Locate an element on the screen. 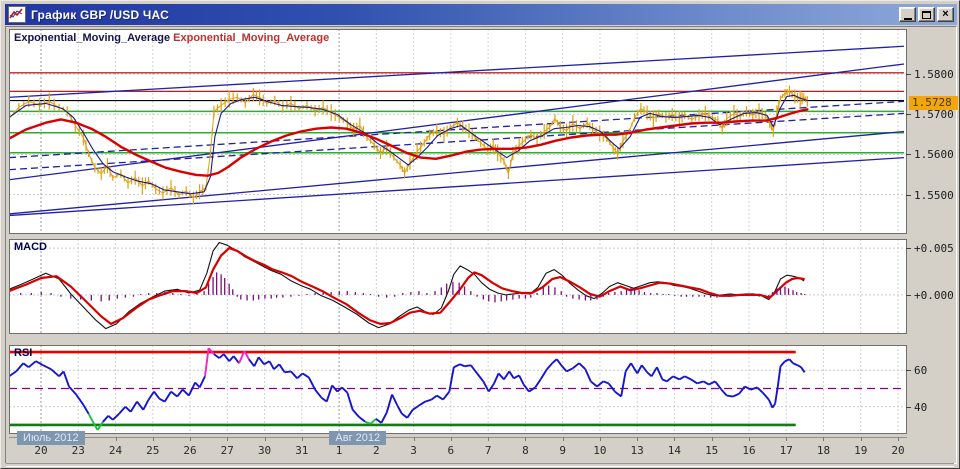 The width and height of the screenshot is (960, 469). window-bottom-groove is located at coordinates (480, 465).